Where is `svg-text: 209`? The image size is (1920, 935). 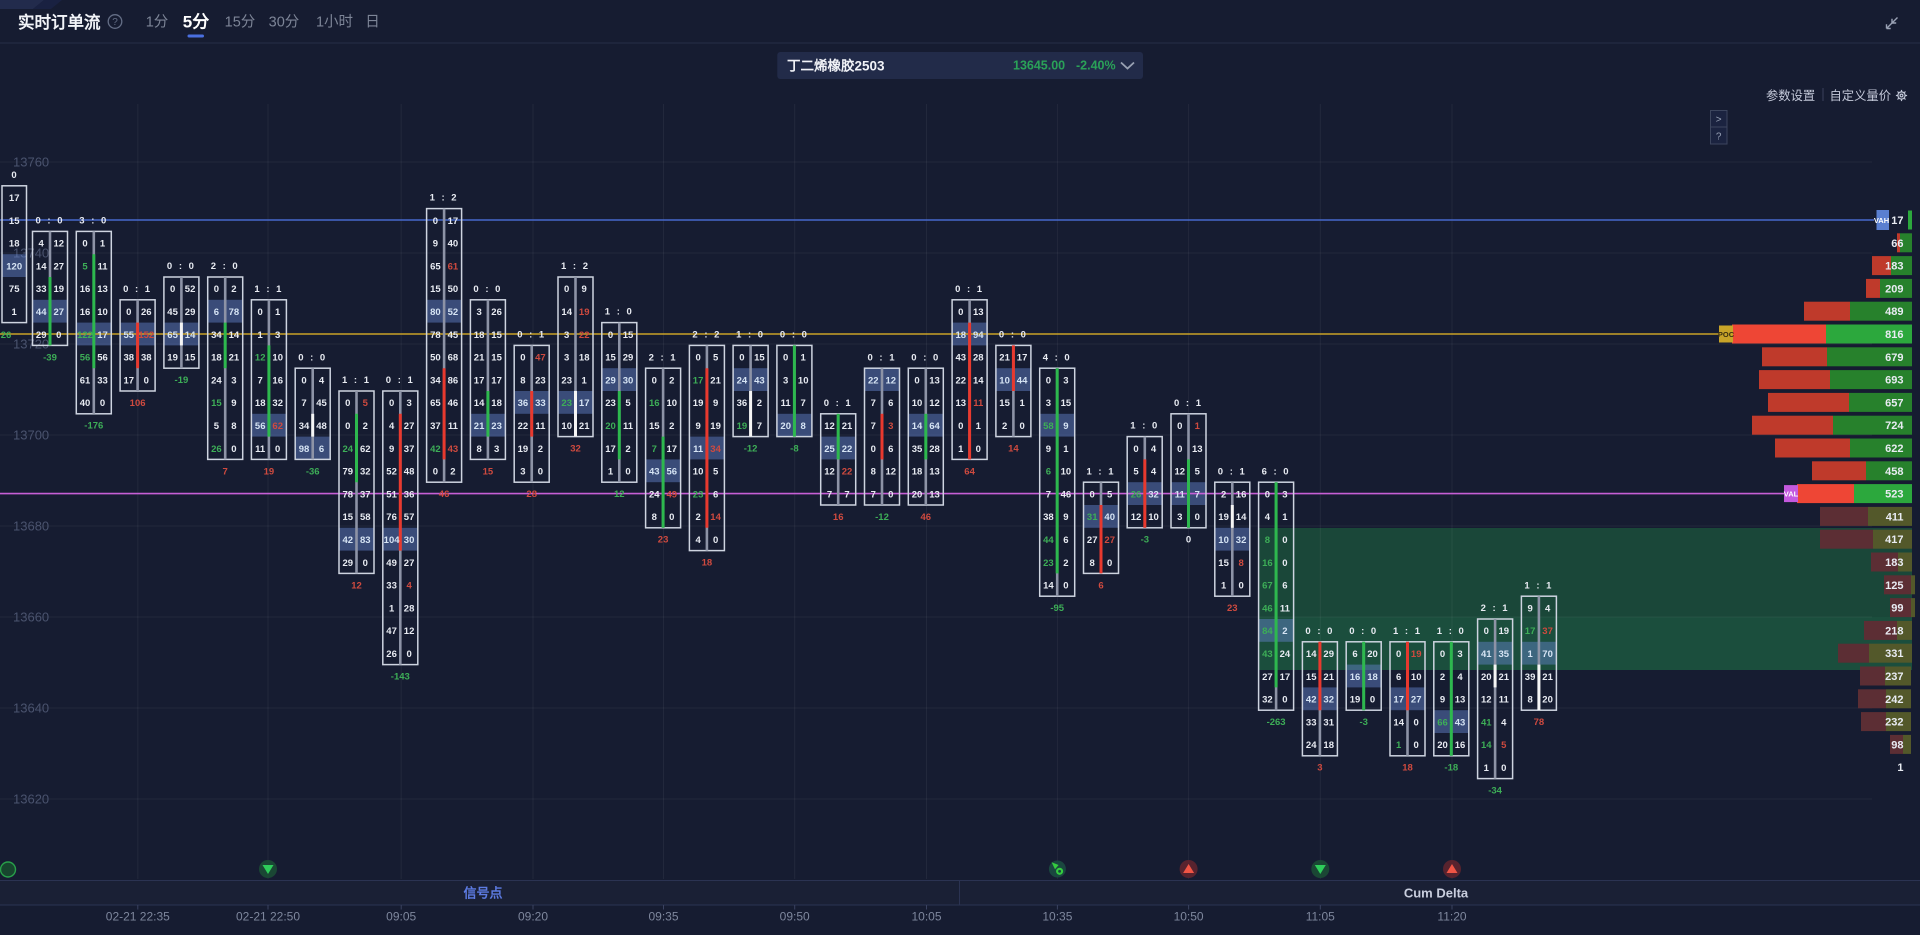
svg-text: 209 is located at coordinates (1894, 289).